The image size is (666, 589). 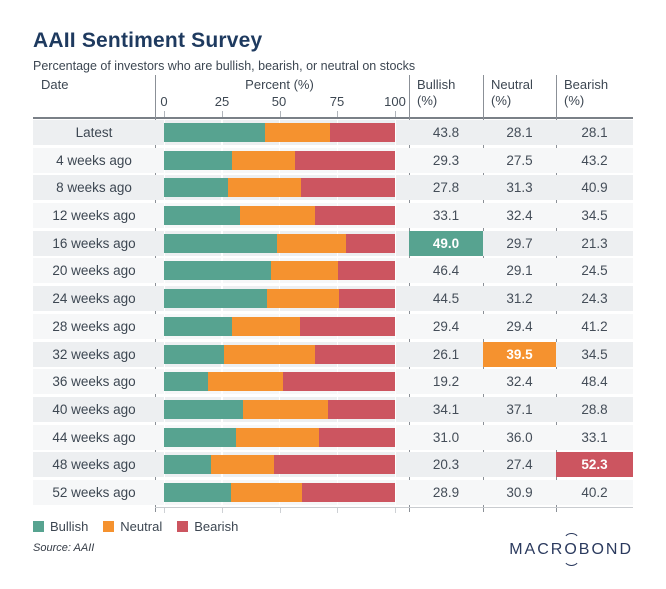 What do you see at coordinates (446, 160) in the screenshot?
I see `cell-bullish: 29.3` at bounding box center [446, 160].